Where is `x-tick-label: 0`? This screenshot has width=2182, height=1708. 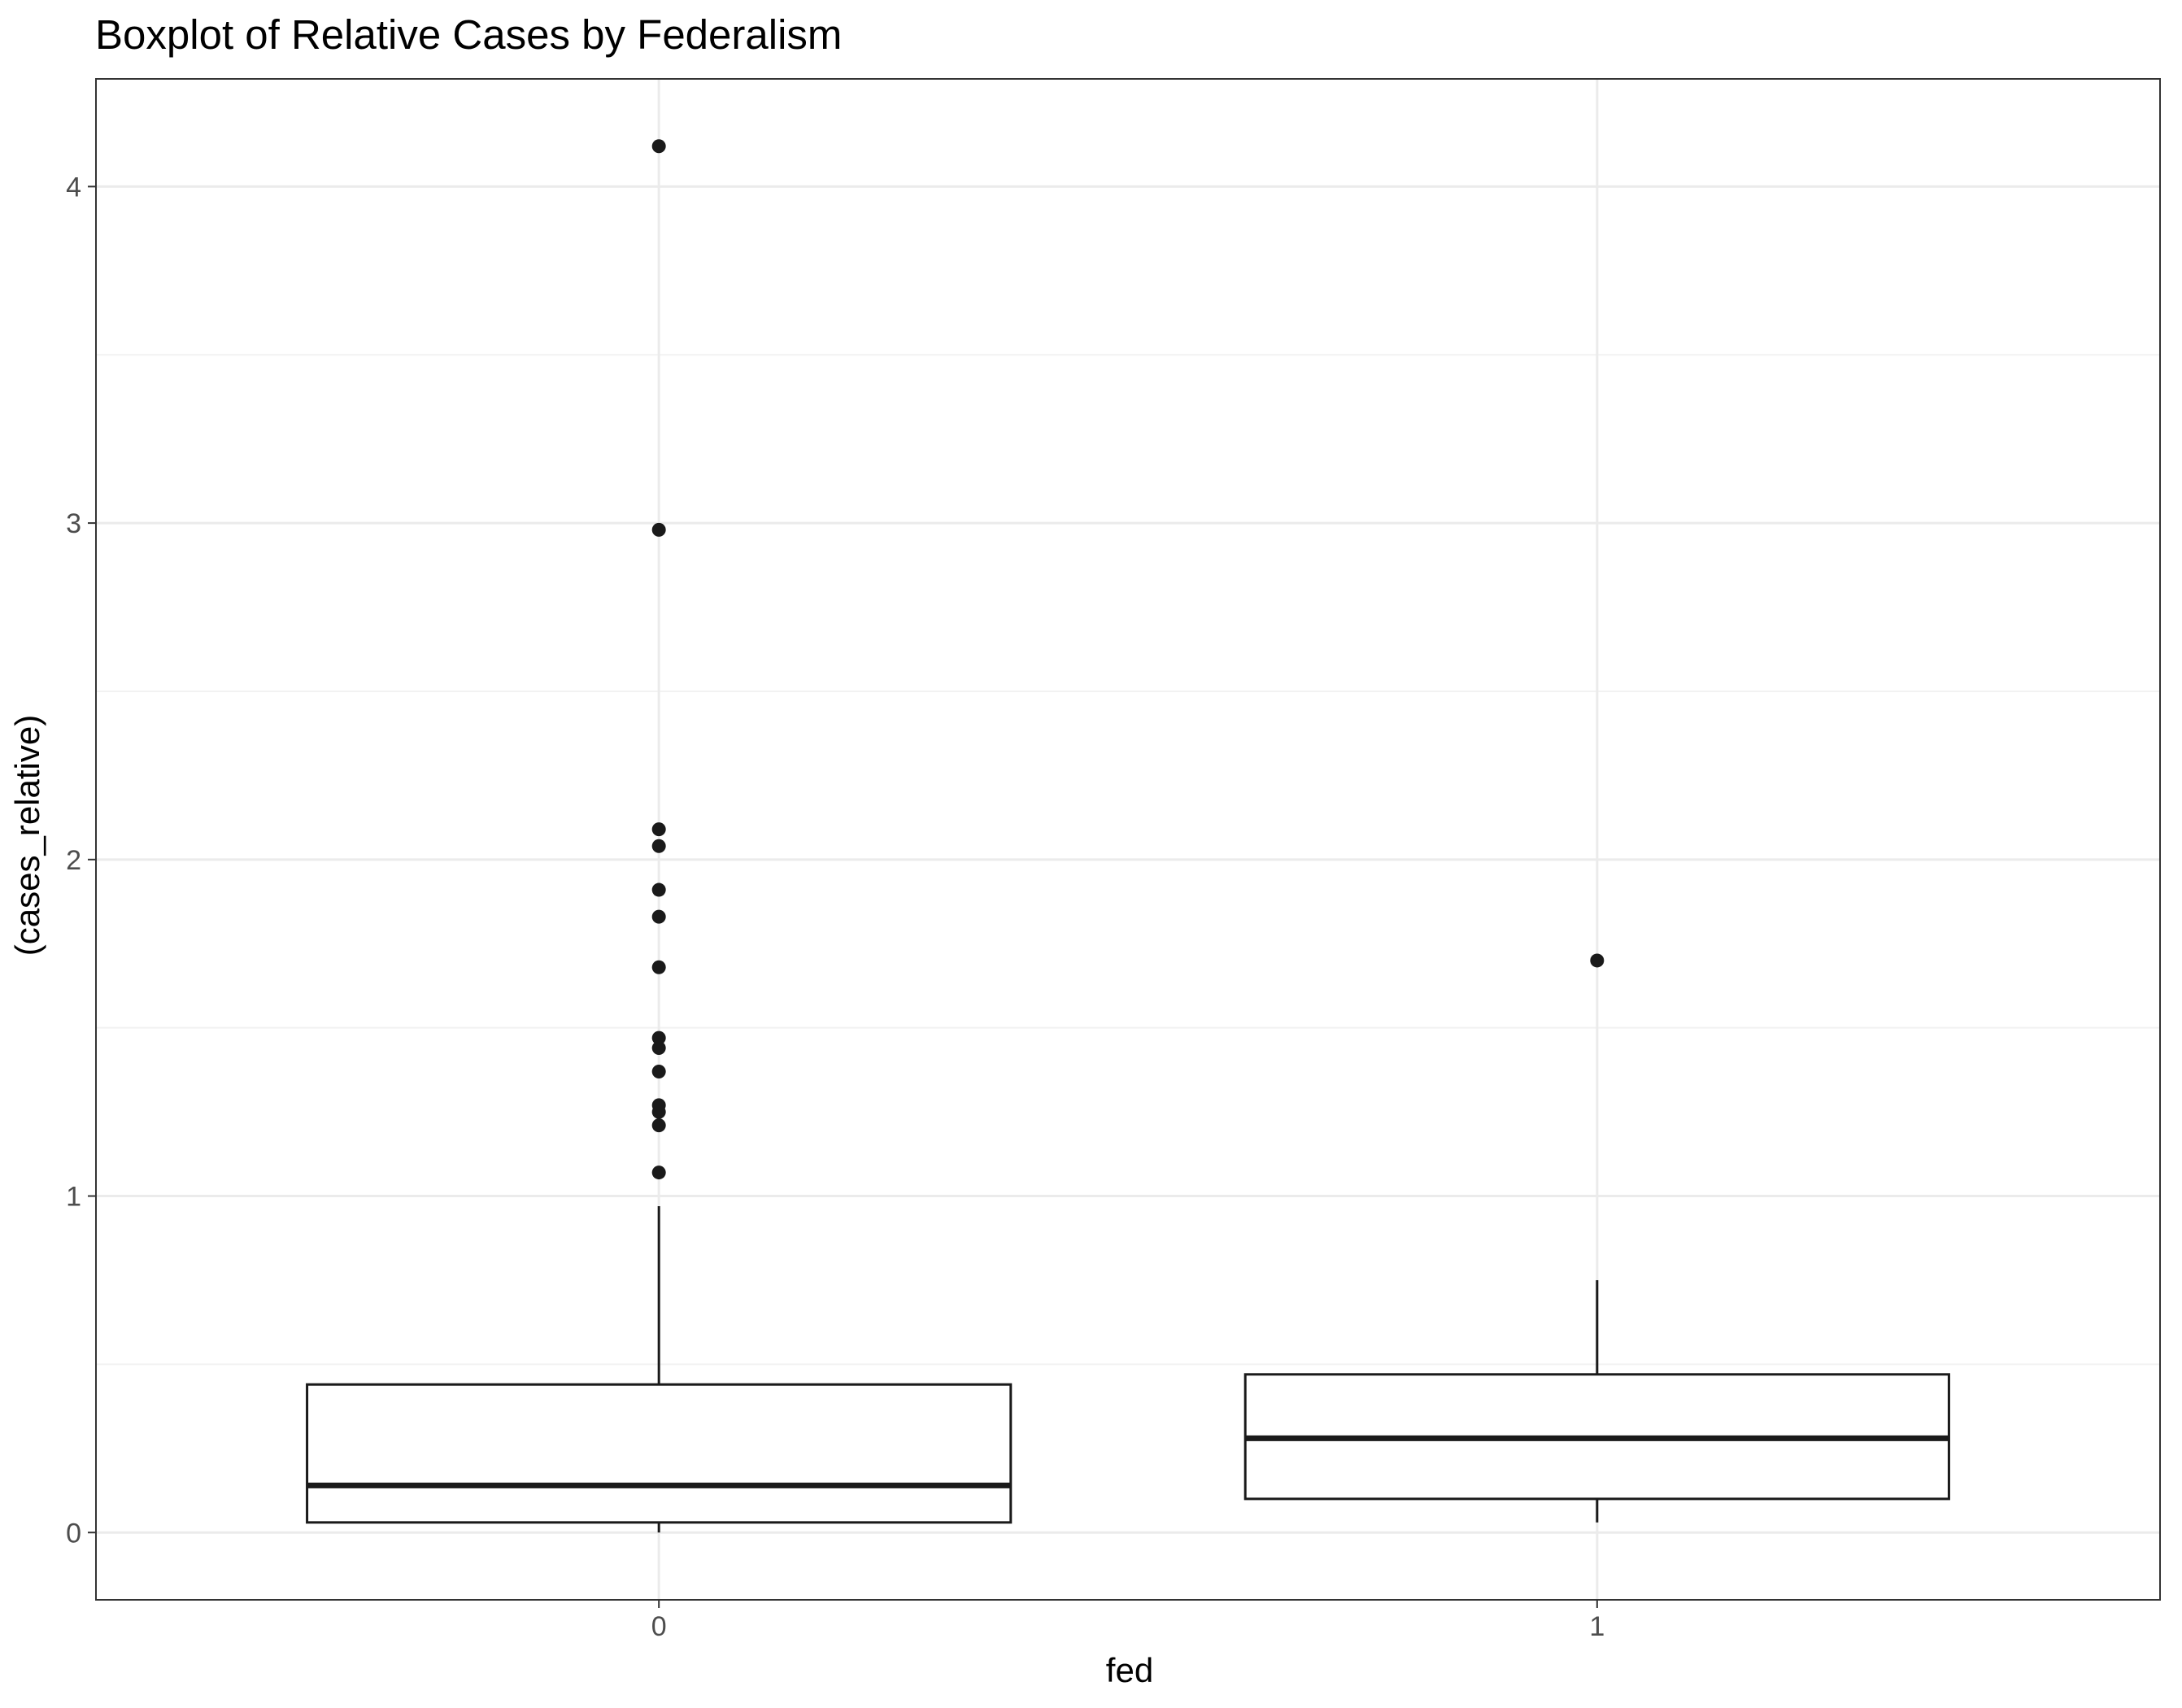
x-tick-label: 0 is located at coordinates (659, 1627).